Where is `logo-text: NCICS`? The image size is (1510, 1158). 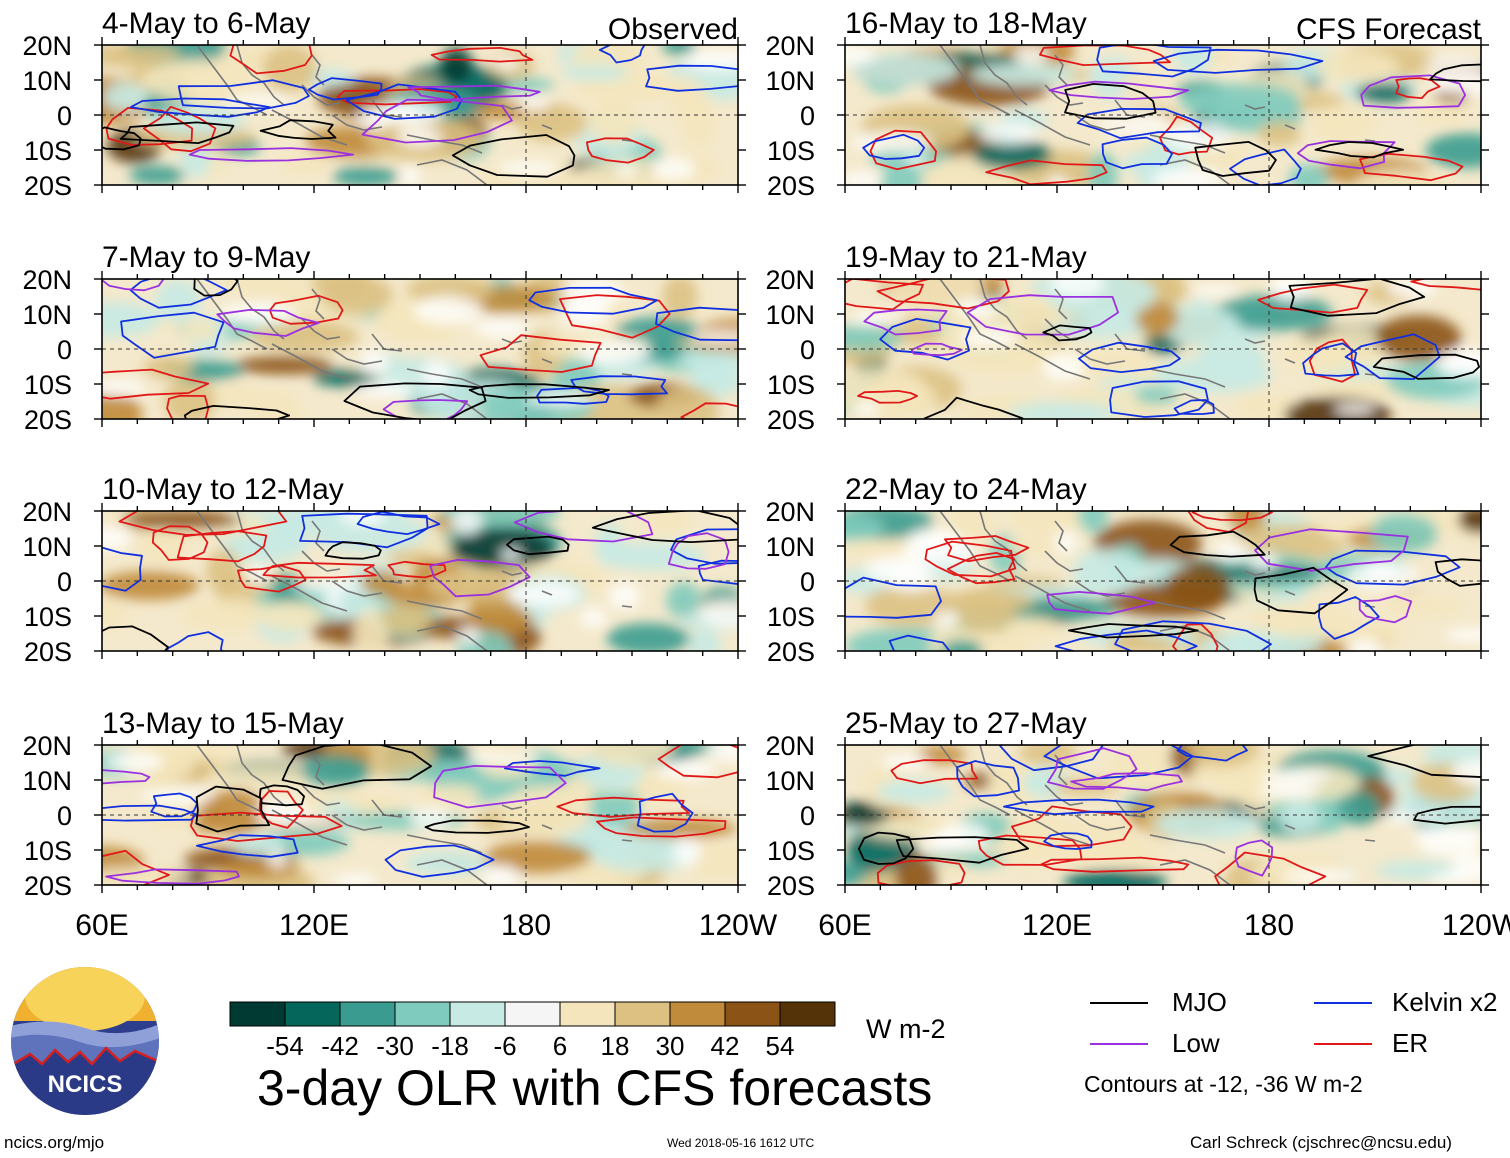 logo-text: NCICS is located at coordinates (85, 1084).